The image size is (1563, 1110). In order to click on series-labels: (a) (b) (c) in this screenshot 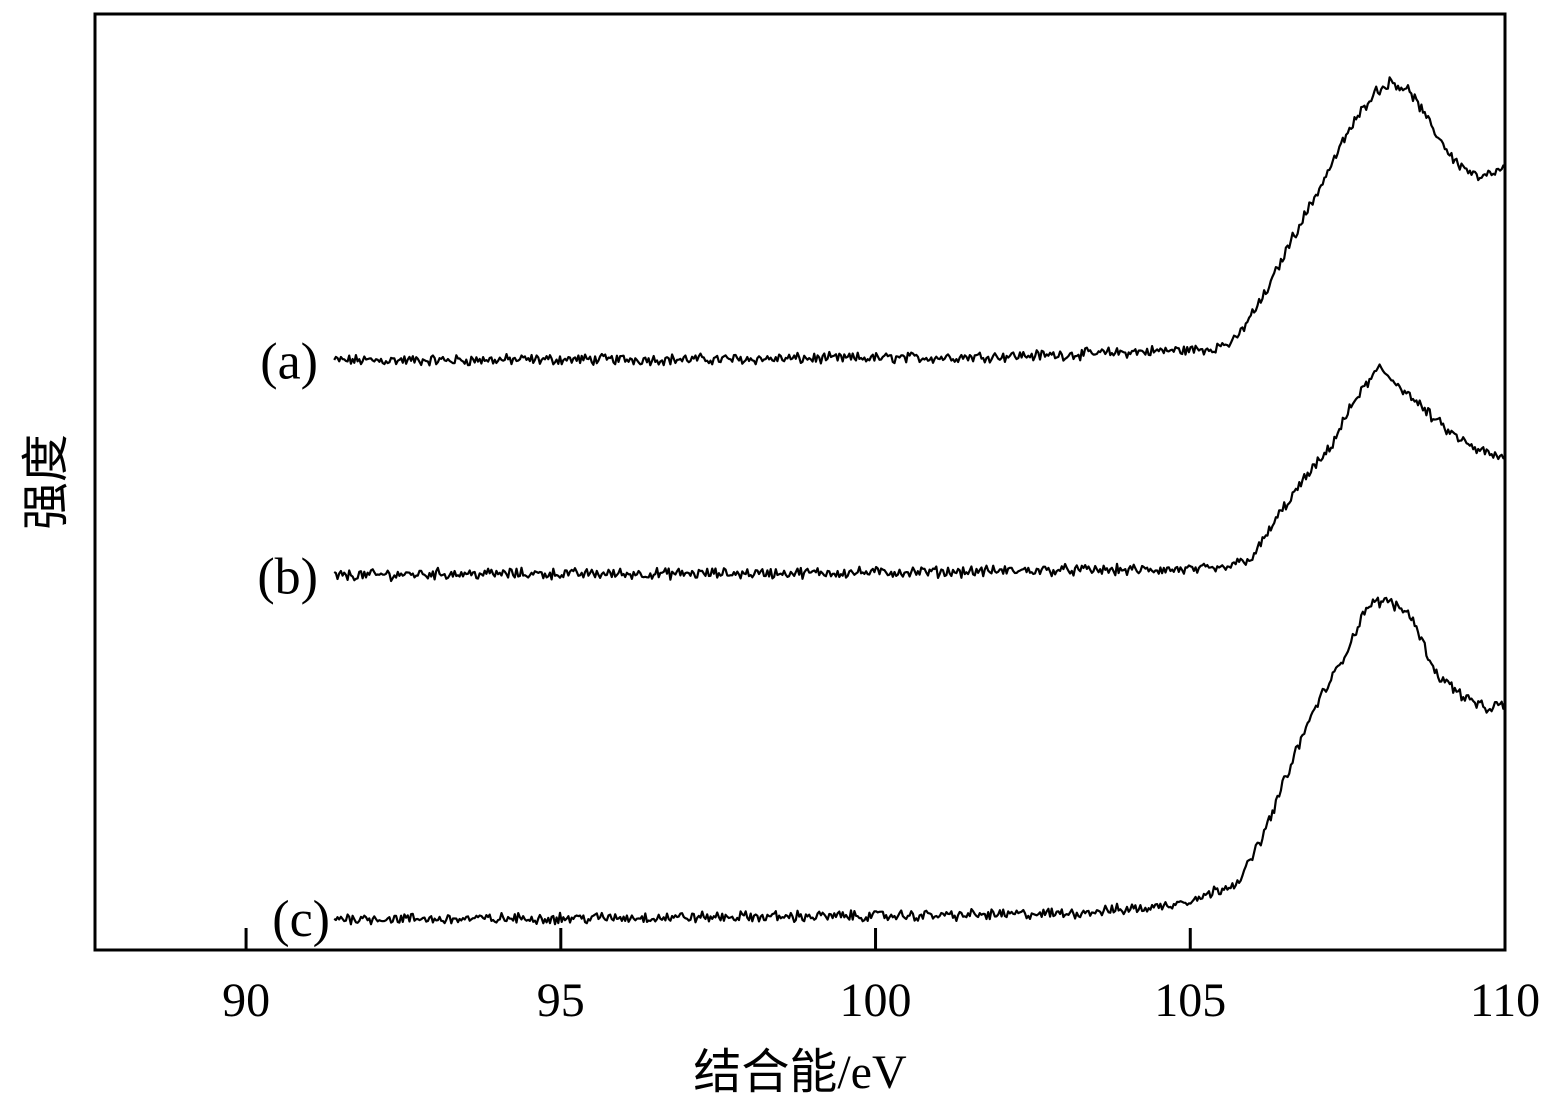, I will do `click(293, 640)`.